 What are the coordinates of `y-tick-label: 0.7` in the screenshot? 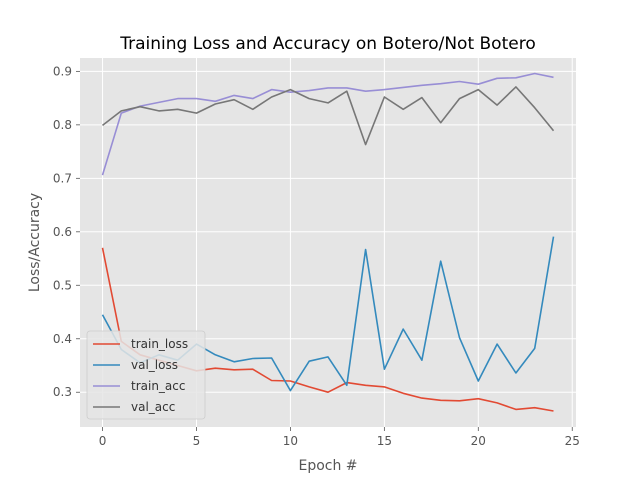 It's located at (62, 178).